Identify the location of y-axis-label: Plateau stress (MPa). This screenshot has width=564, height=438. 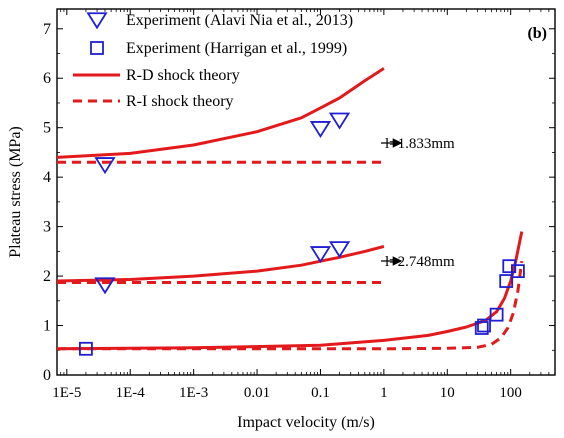
(15, 192).